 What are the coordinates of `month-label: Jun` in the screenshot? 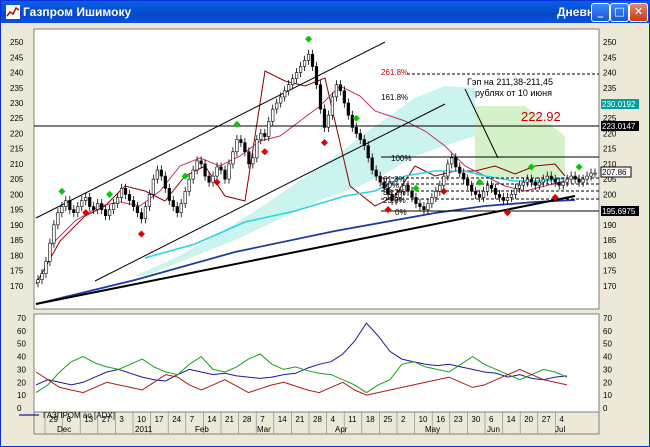 It's located at (493, 429).